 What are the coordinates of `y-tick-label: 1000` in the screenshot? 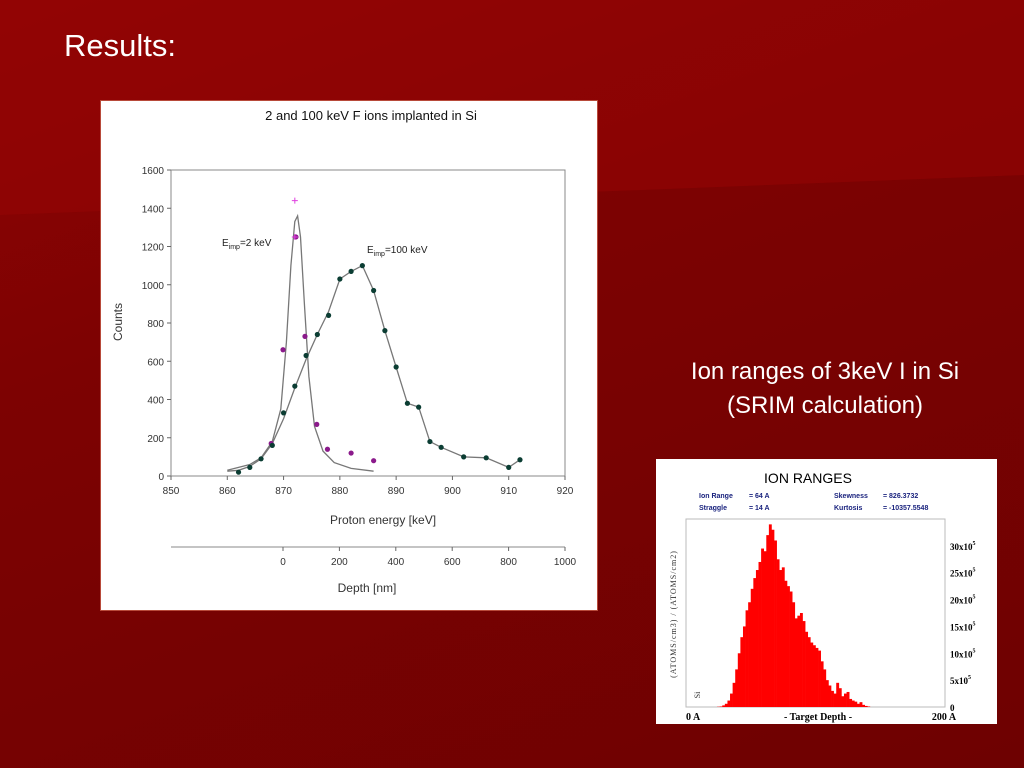 It's located at (153, 286).